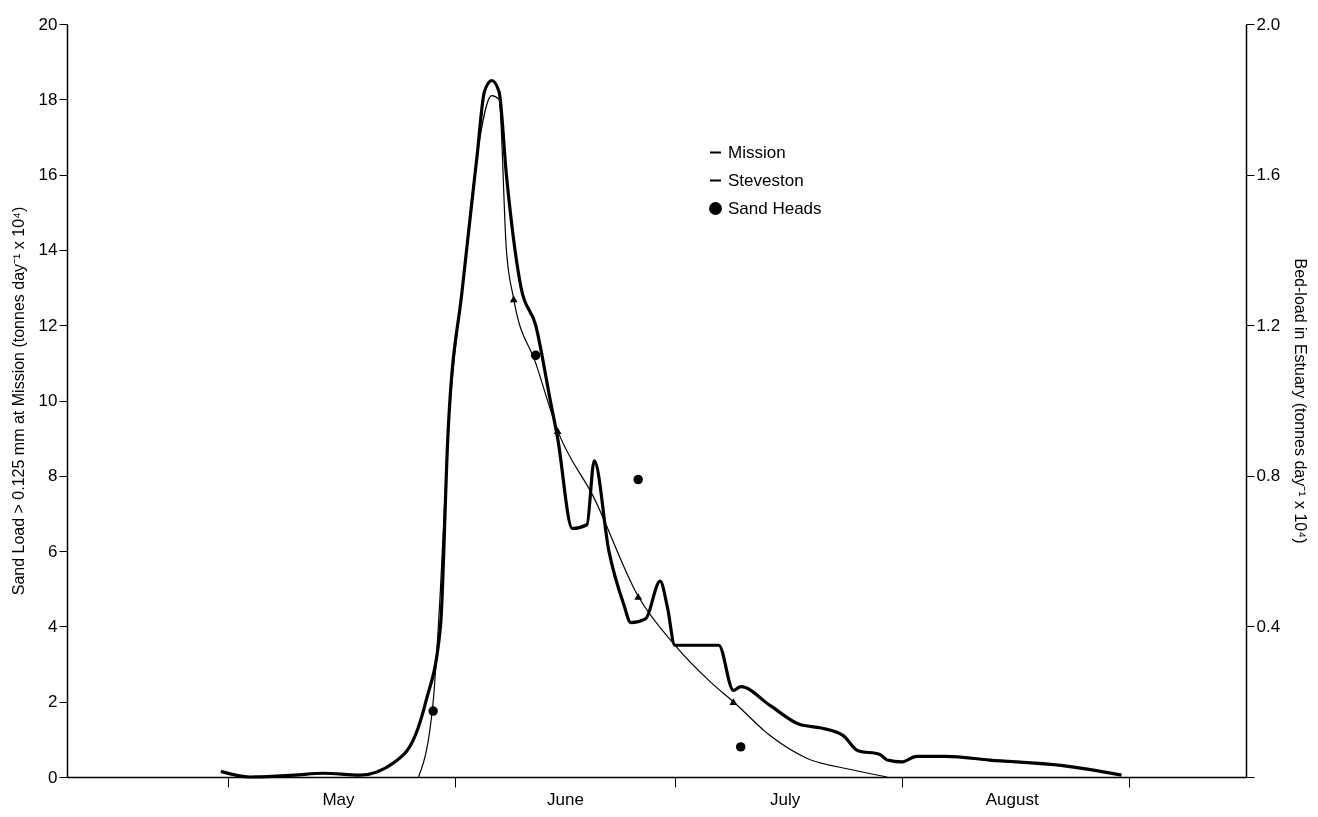  I want to click on y2-axis-title: Bed-load in Estuary (tonnes day⁻¹ x 10⁴), so click(1301, 401).